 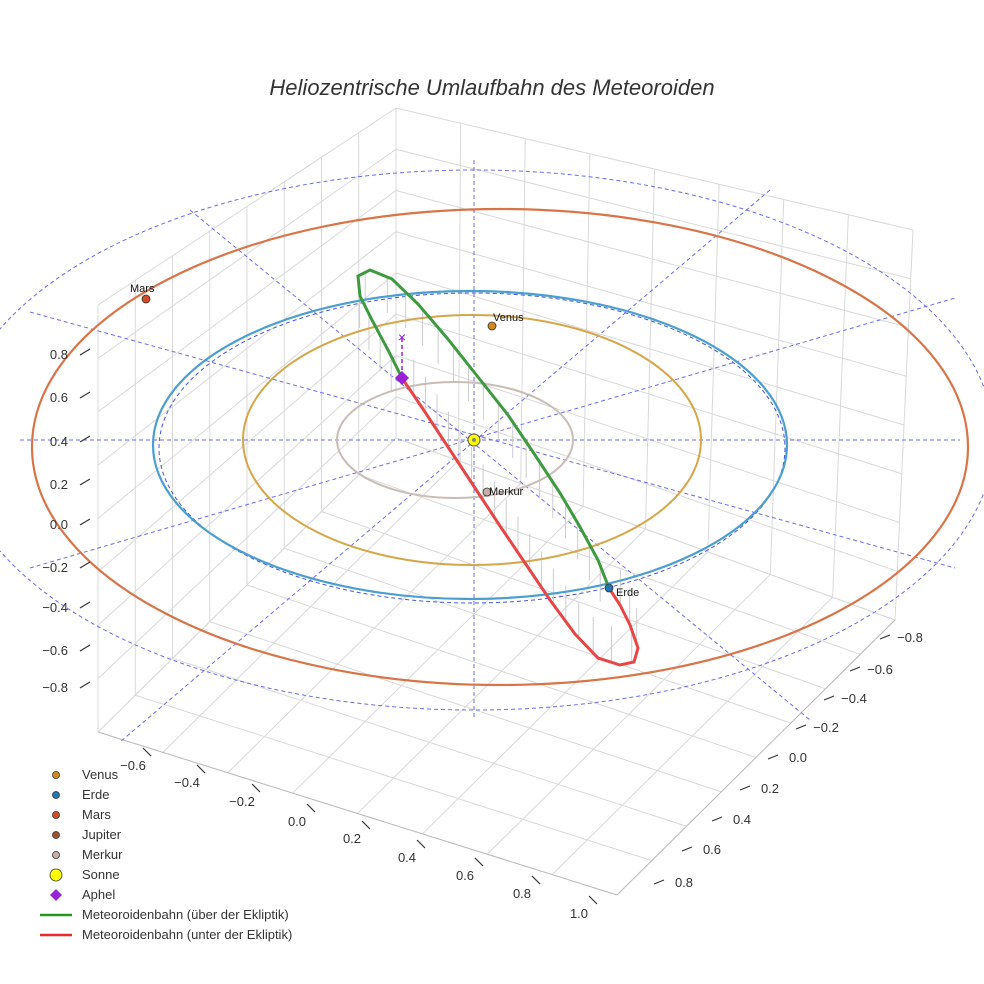 I want to click on z-tick-label: 0.2, so click(x=59, y=484).